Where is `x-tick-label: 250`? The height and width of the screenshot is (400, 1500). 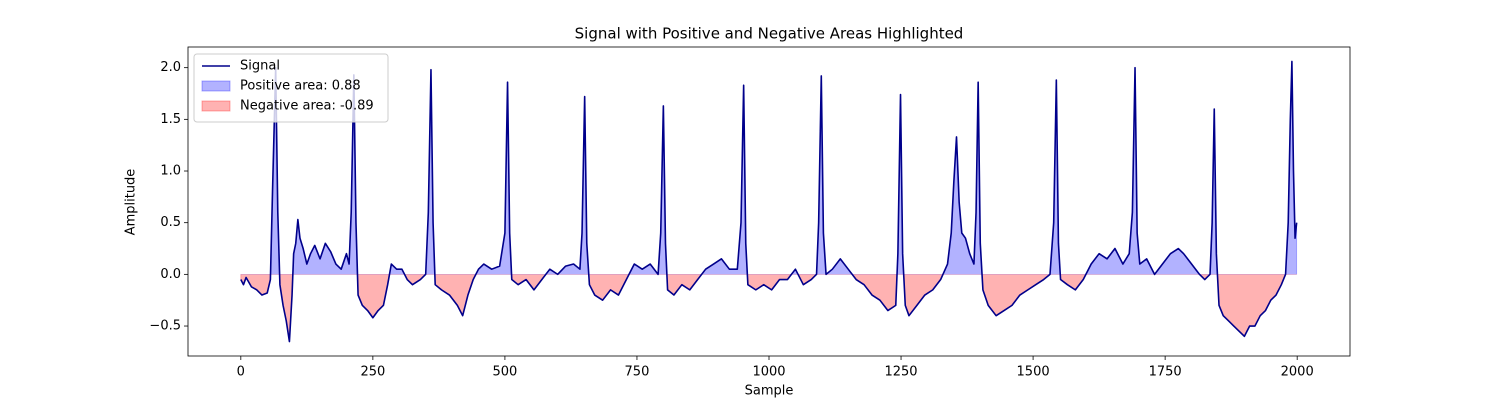 x-tick-label: 250 is located at coordinates (372, 372).